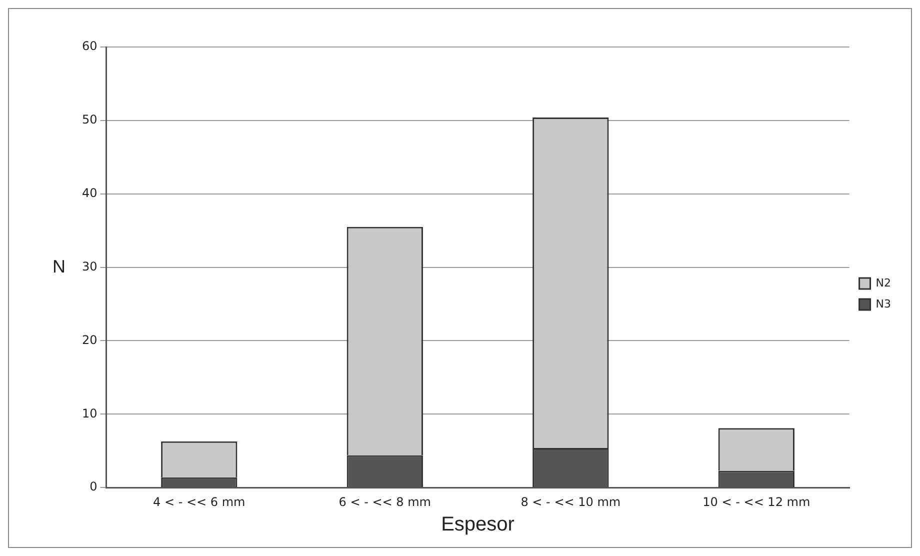  What do you see at coordinates (90, 339) in the screenshot?
I see `y-tick-label: 20` at bounding box center [90, 339].